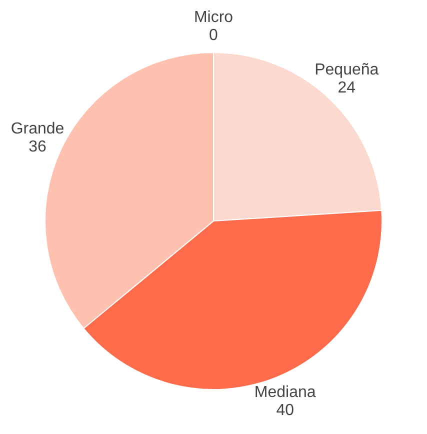  Describe the element at coordinates (285, 411) in the screenshot. I see `data-label: 40` at that location.